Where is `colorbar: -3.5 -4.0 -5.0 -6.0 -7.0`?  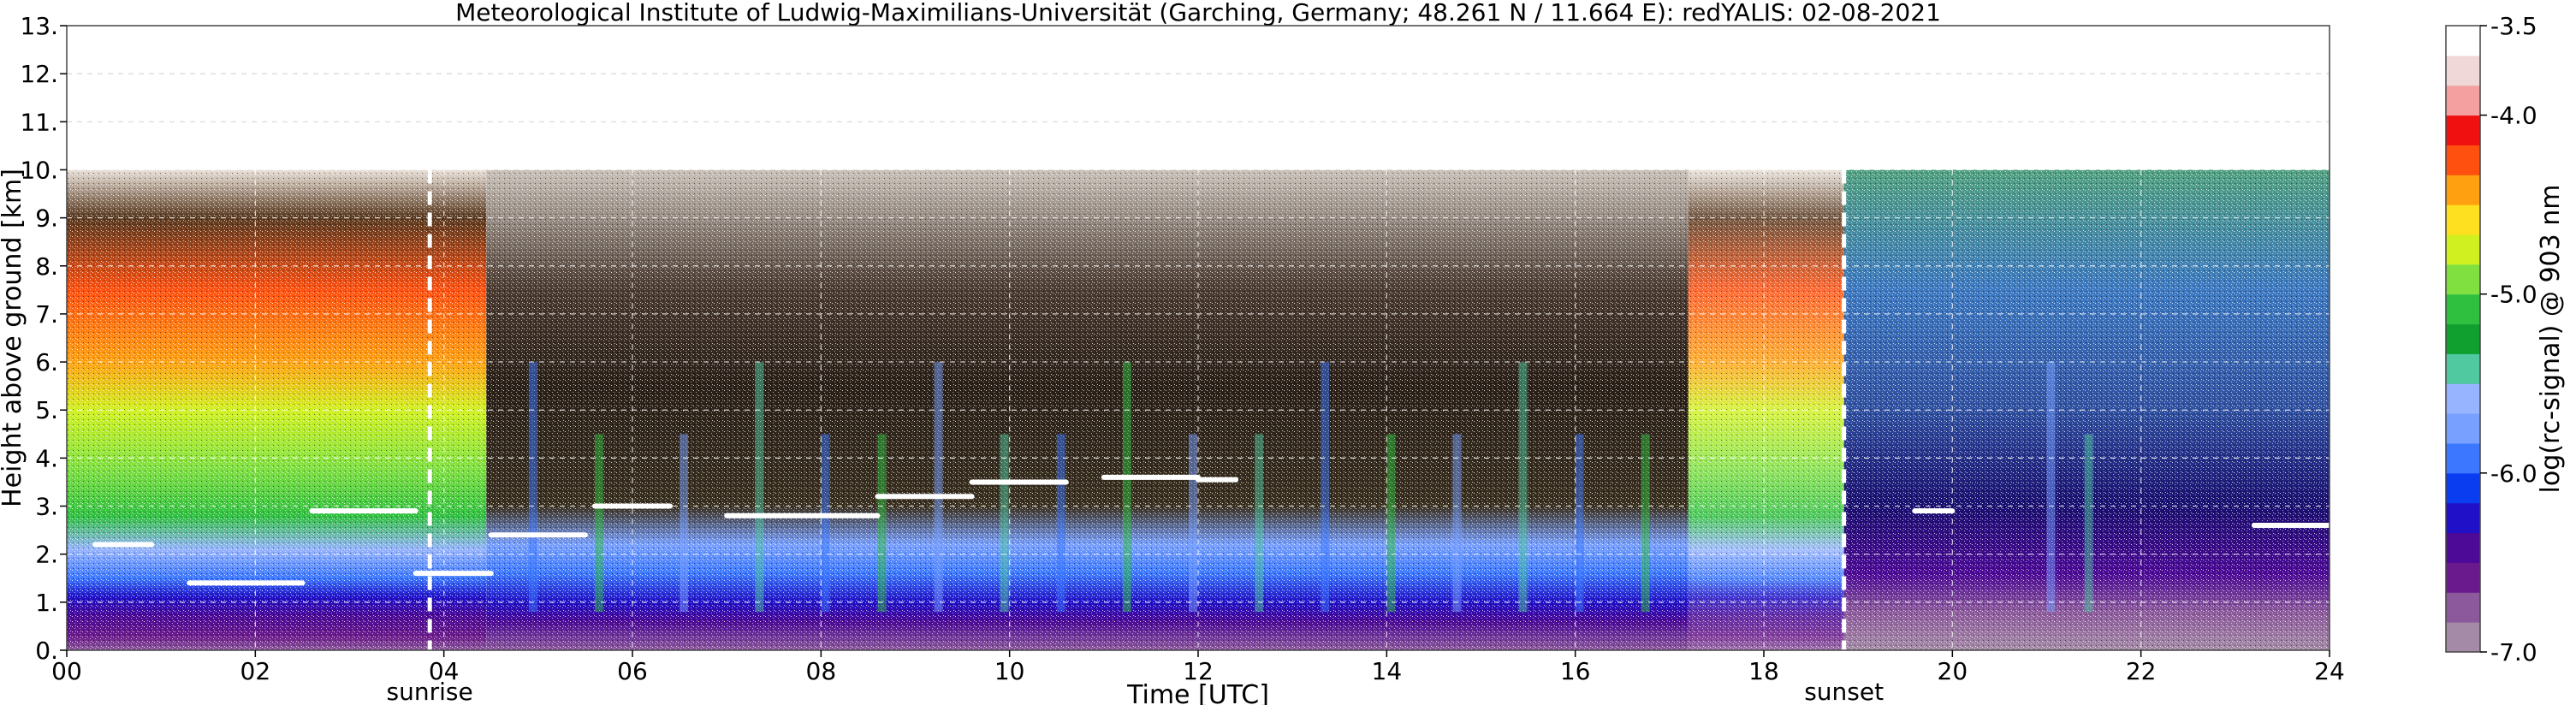 colorbar: -3.5 -4.0 -5.0 -6.0 -7.0 is located at coordinates (2491, 339).